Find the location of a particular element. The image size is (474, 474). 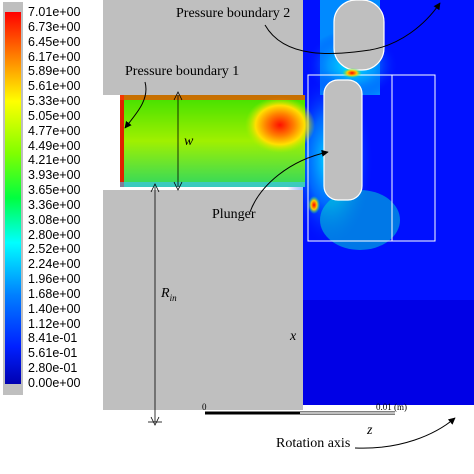

callout-plunger is located at coordinates (289, 181).